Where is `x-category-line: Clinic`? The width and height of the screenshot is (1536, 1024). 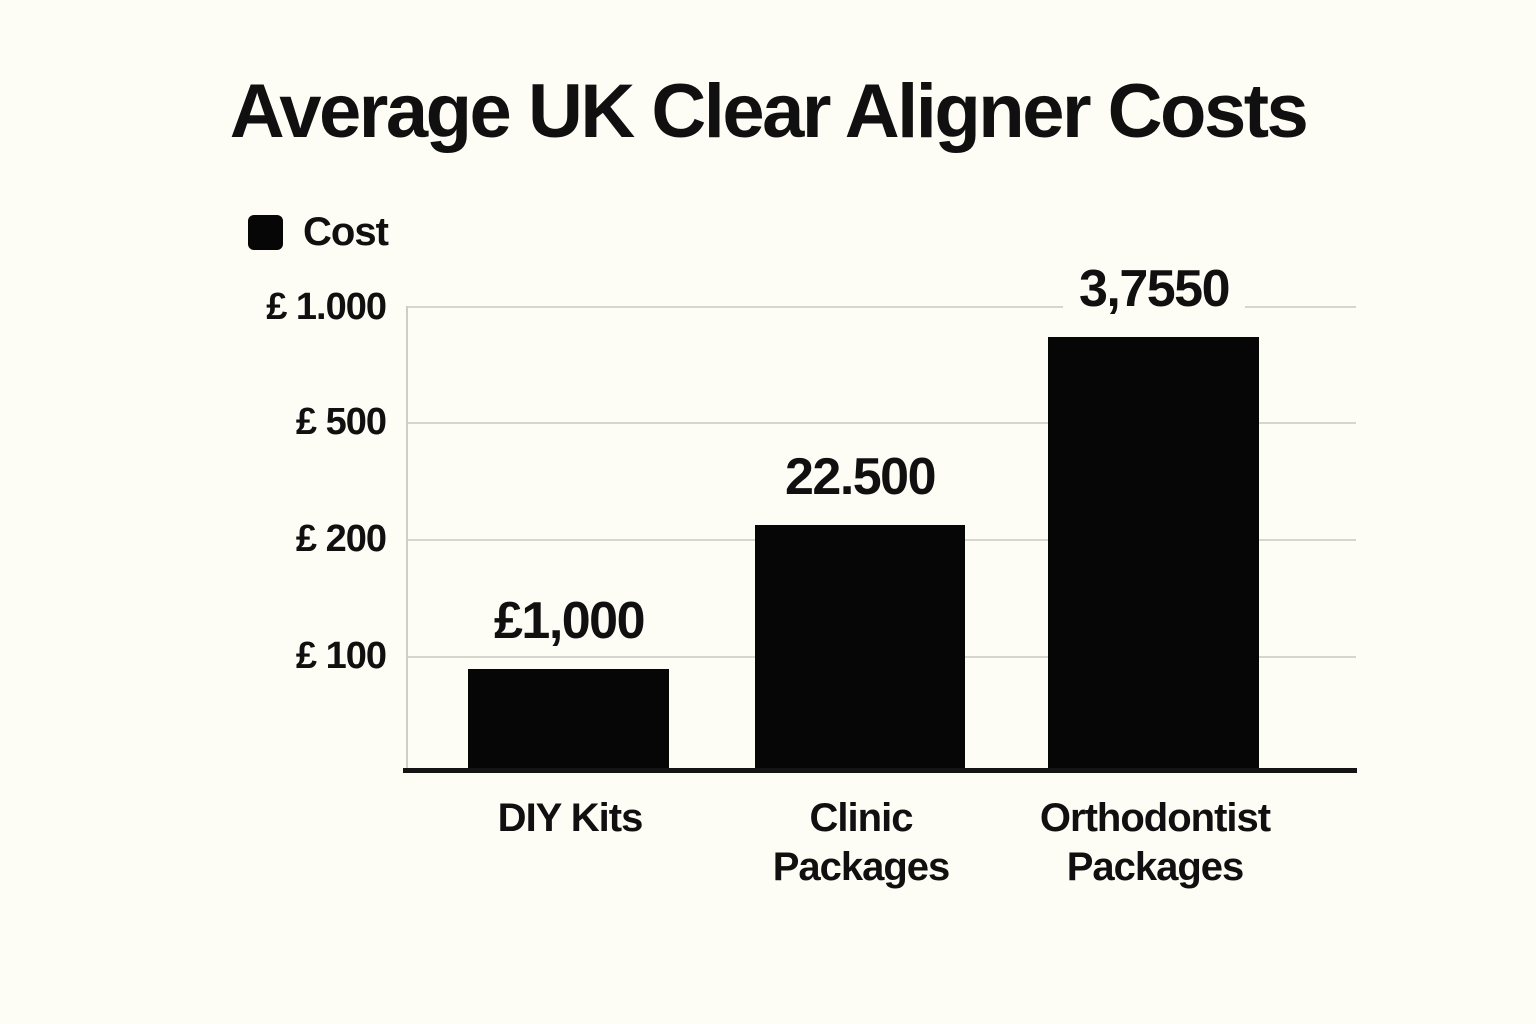 x-category-line: Clinic is located at coordinates (861, 818).